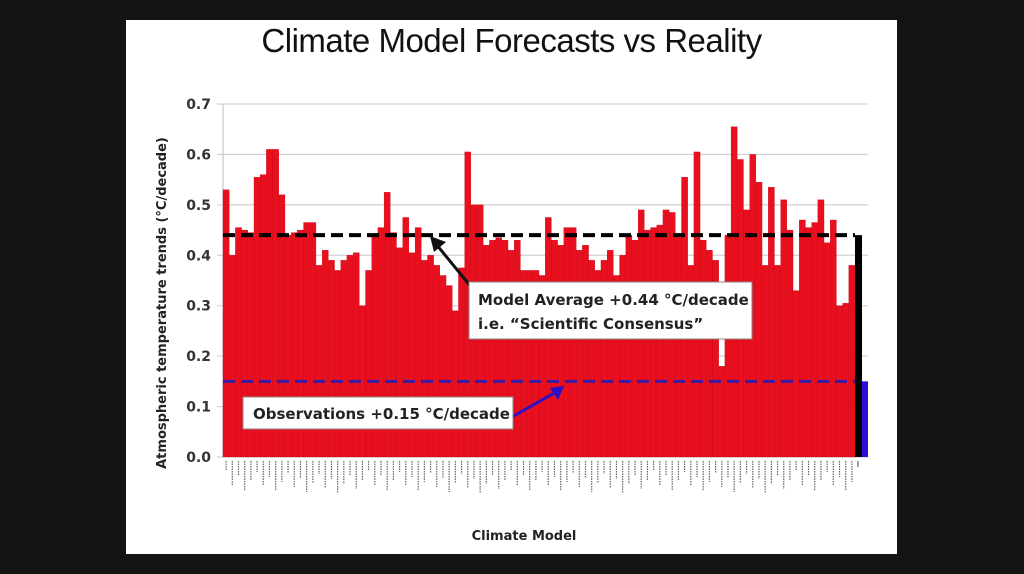 This screenshot has width=1024, height=574. Describe the element at coordinates (542, 477) in the screenshot. I see `x-tick-labels` at that location.